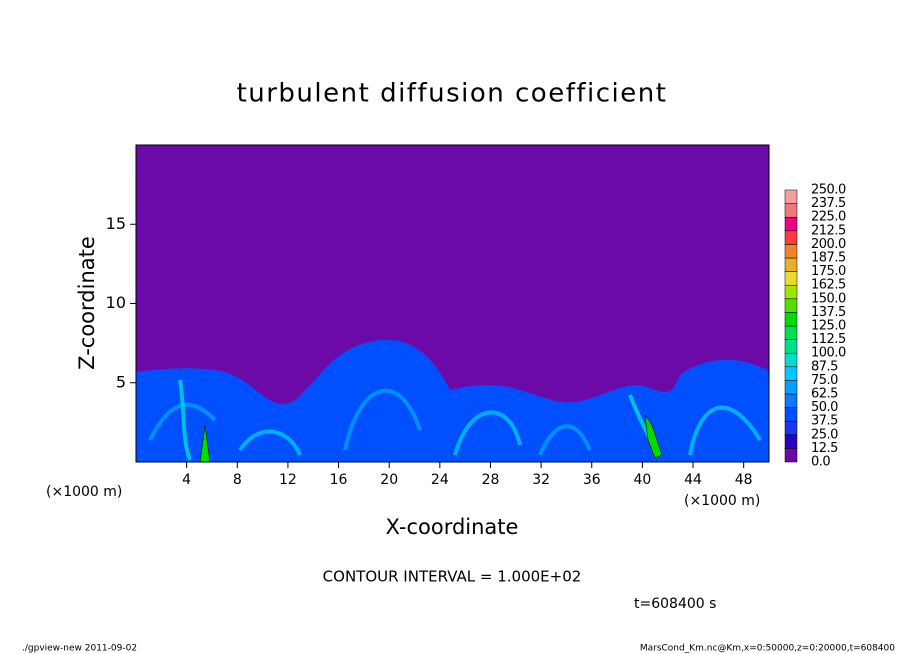 This screenshot has height=654, width=904. Describe the element at coordinates (675, 604) in the screenshot. I see `time-label: t=608400 s` at that location.